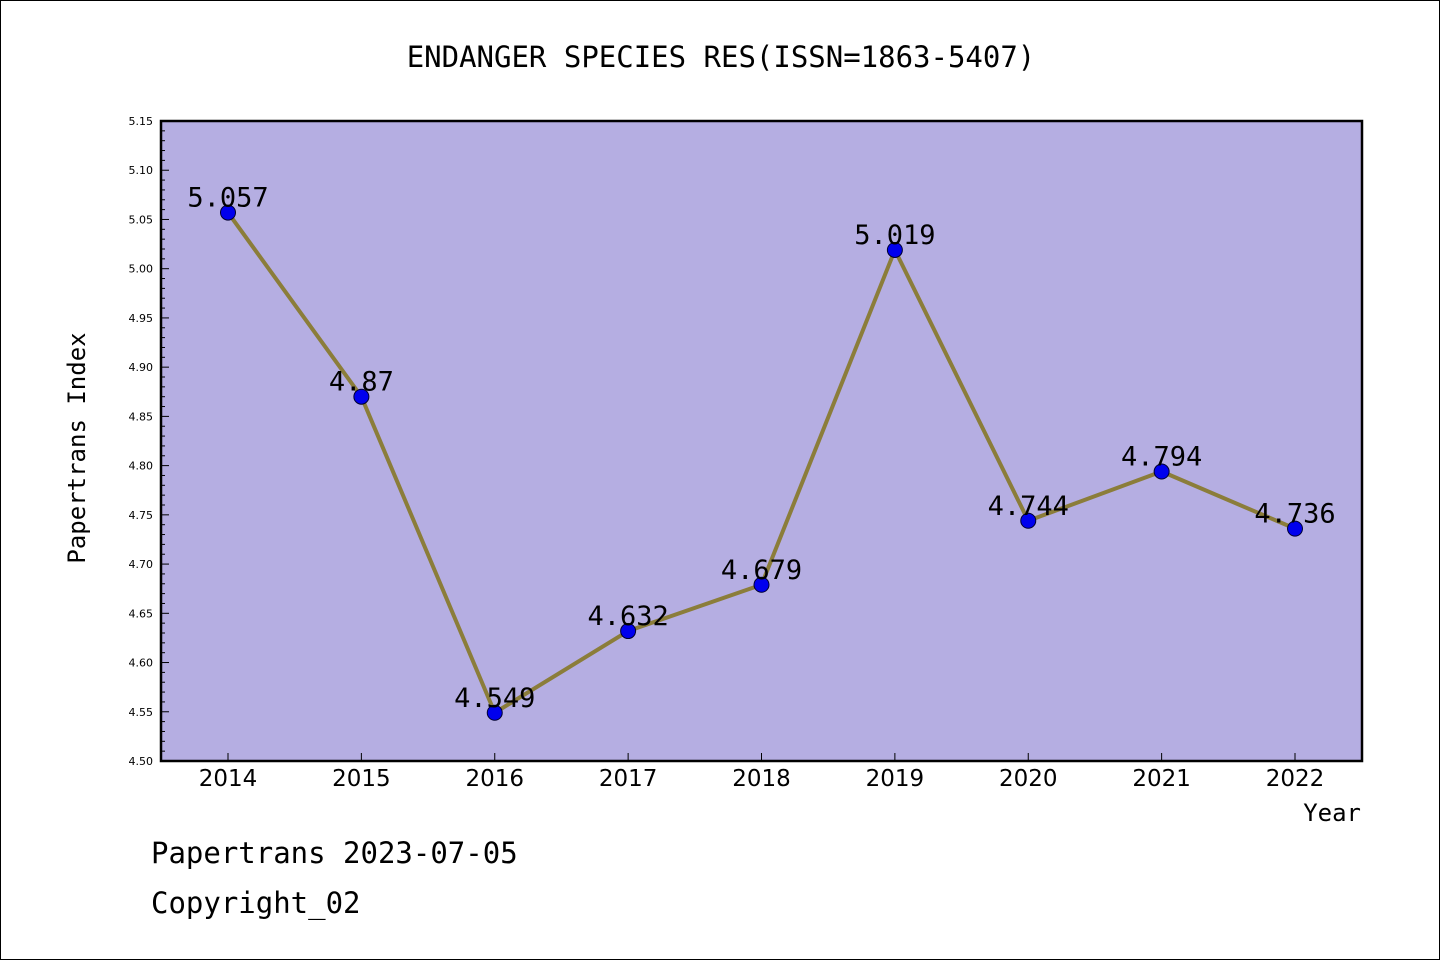 The width and height of the screenshot is (1440, 961). Describe the element at coordinates (361, 779) in the screenshot. I see `x-tick-label: 2015` at that location.